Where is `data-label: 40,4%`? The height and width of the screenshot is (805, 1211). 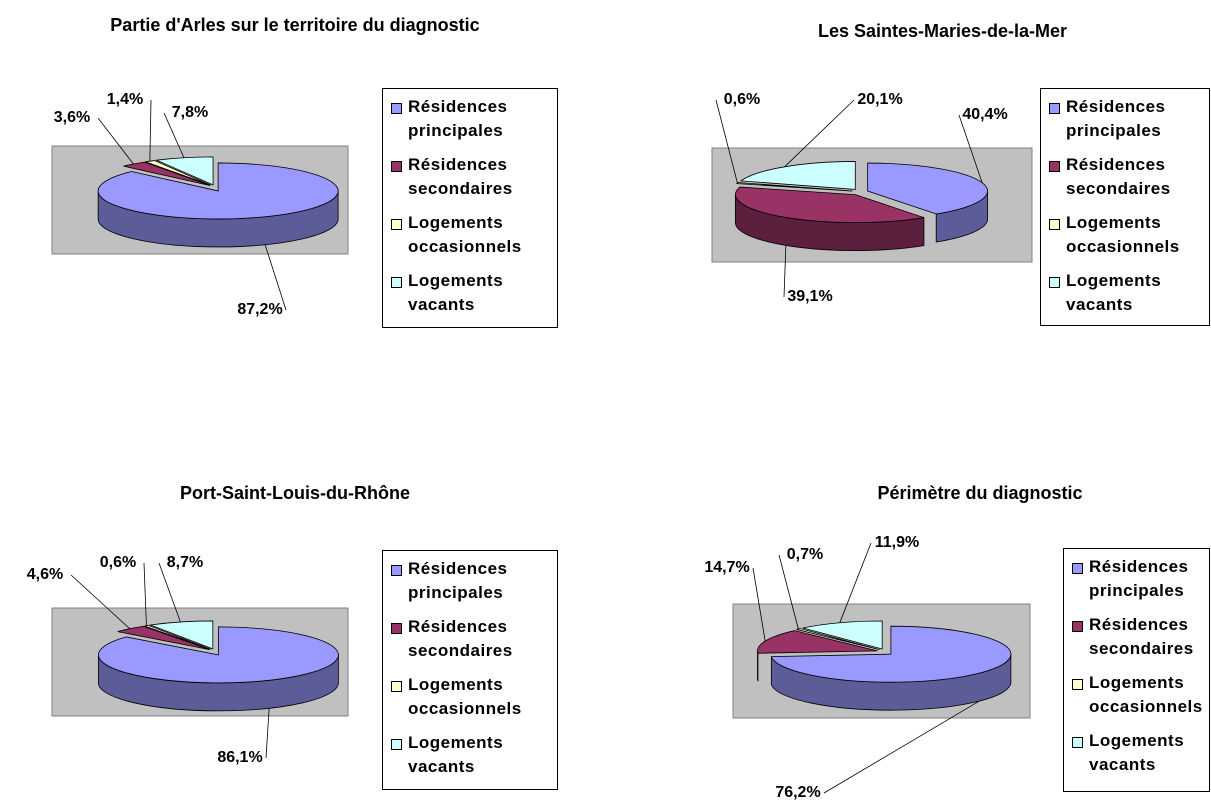
data-label: 40,4% is located at coordinates (984, 114).